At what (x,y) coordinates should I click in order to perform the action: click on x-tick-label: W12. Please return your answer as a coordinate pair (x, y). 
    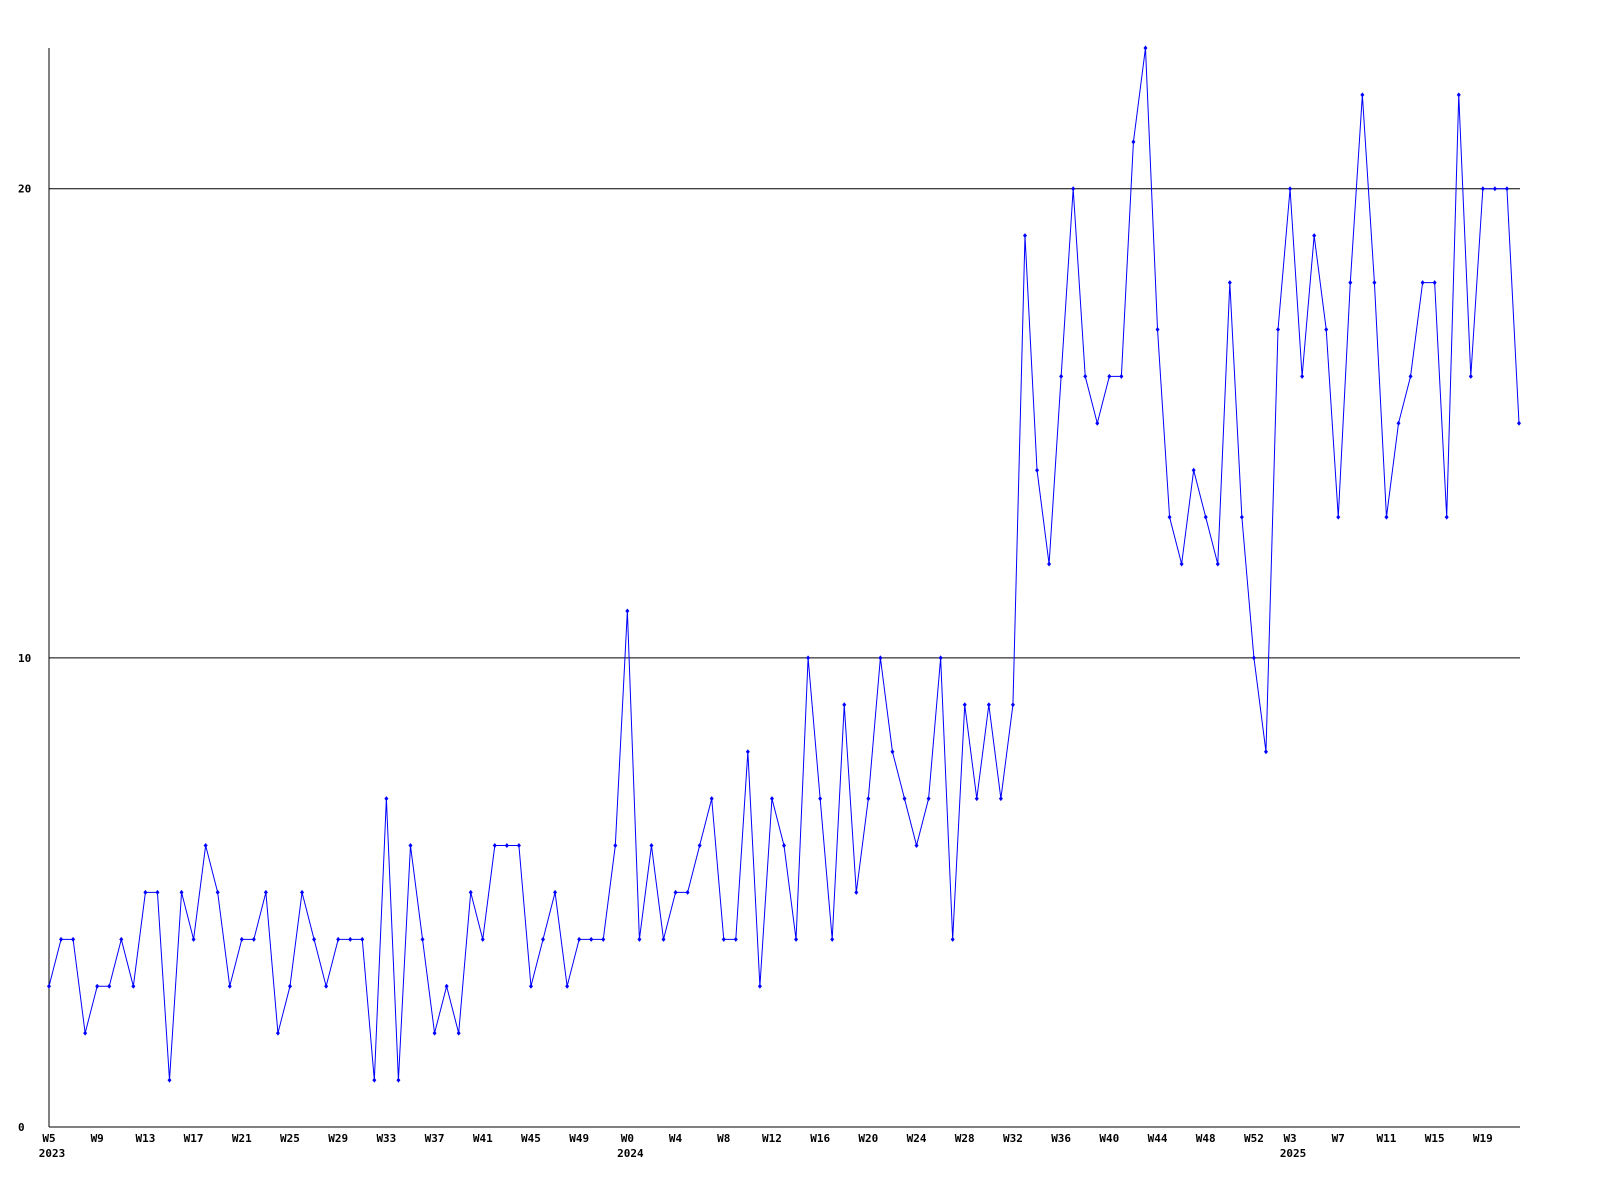
    Looking at the image, I should click on (772, 1138).